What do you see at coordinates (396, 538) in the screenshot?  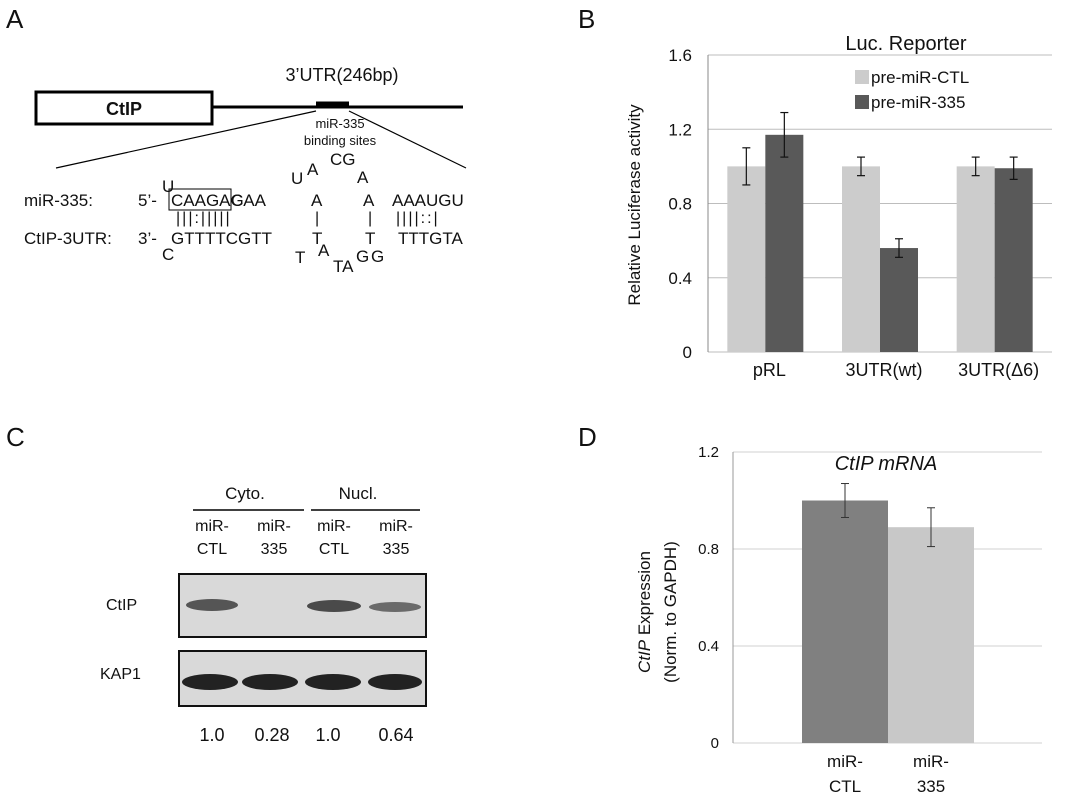 I see `lane-header-4: miR- 335` at bounding box center [396, 538].